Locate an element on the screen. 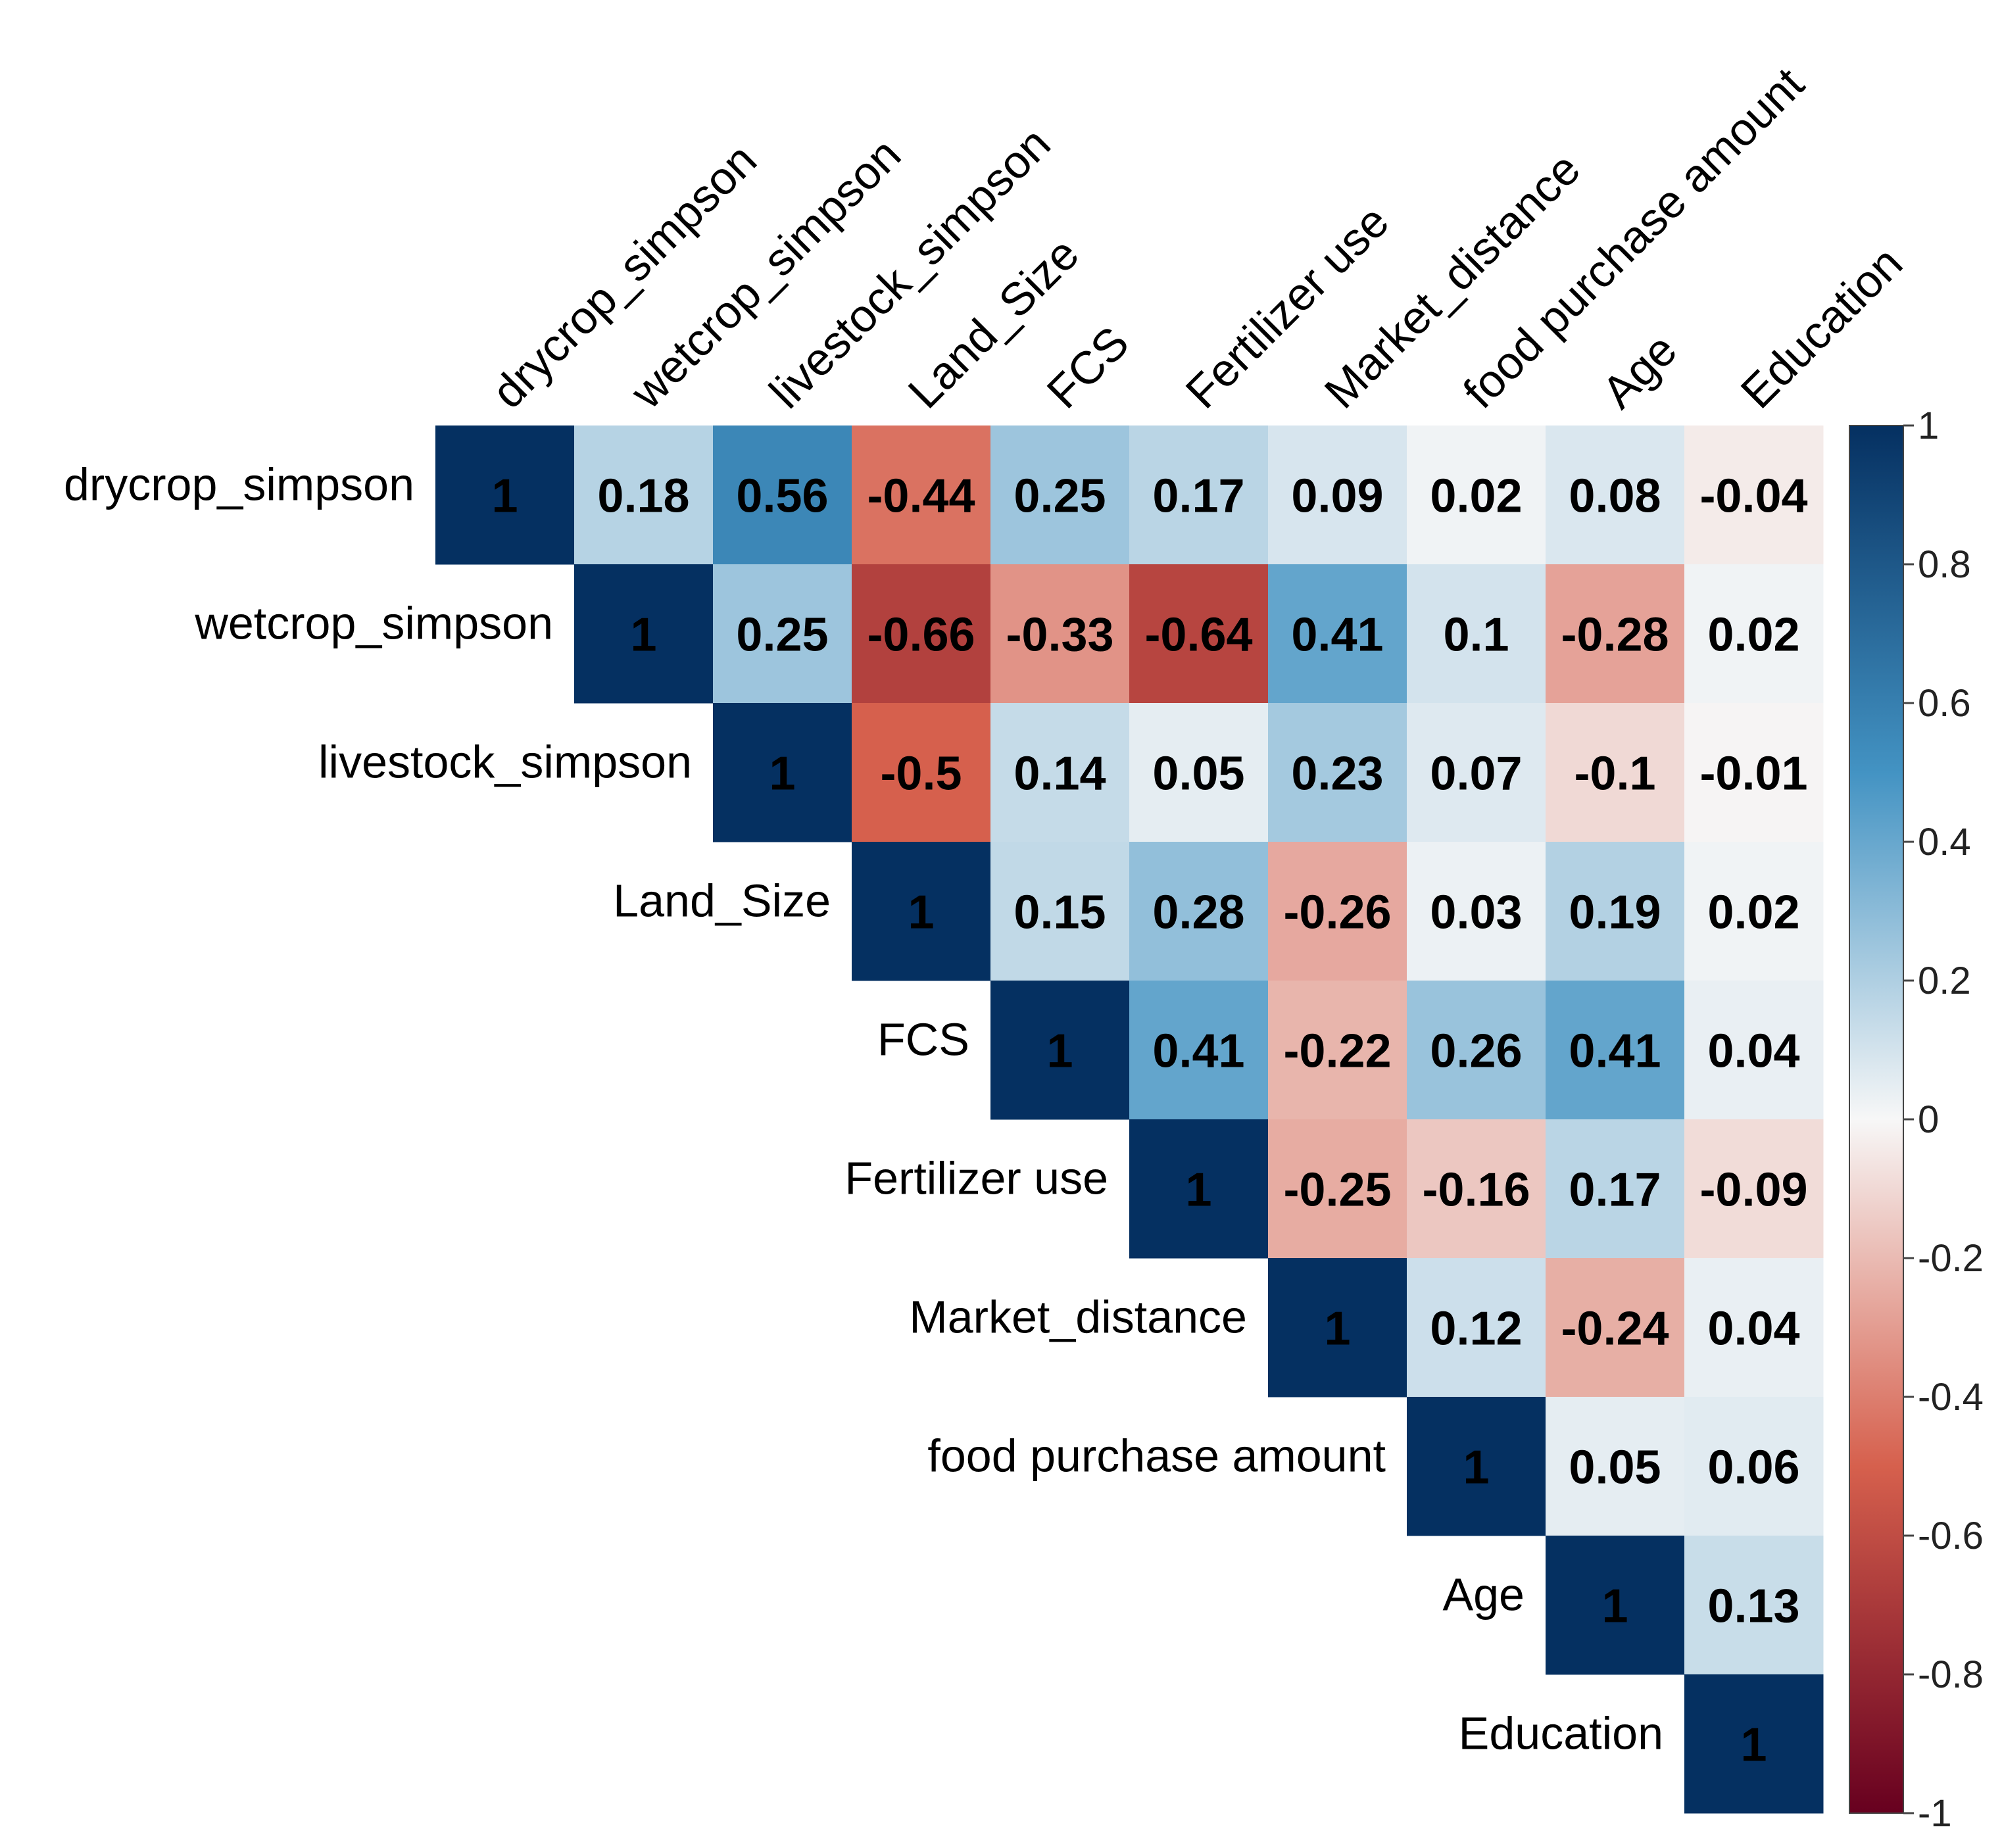 The image size is (2002, 1848). colorbar-tick-label: 1 is located at coordinates (1928, 425).